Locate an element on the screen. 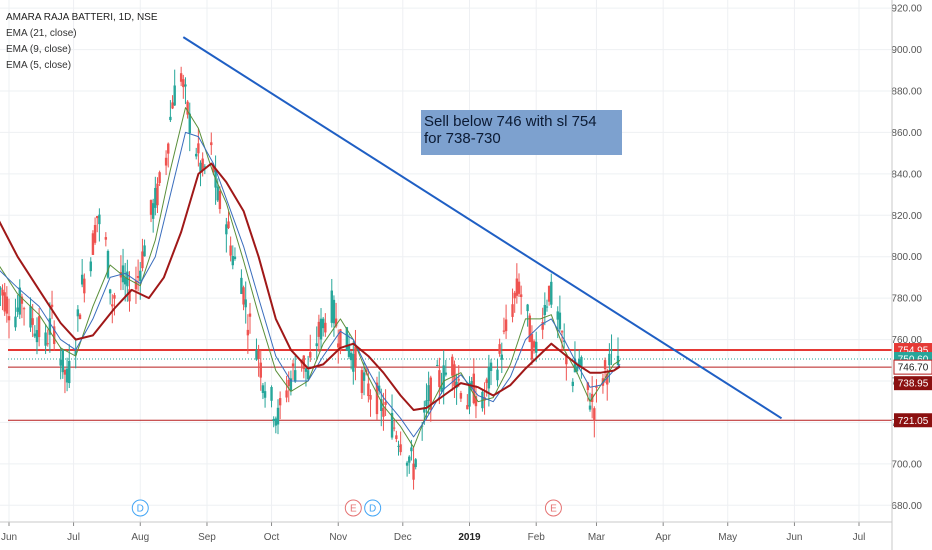  x-tick-label: Jun is located at coordinates (794, 537).